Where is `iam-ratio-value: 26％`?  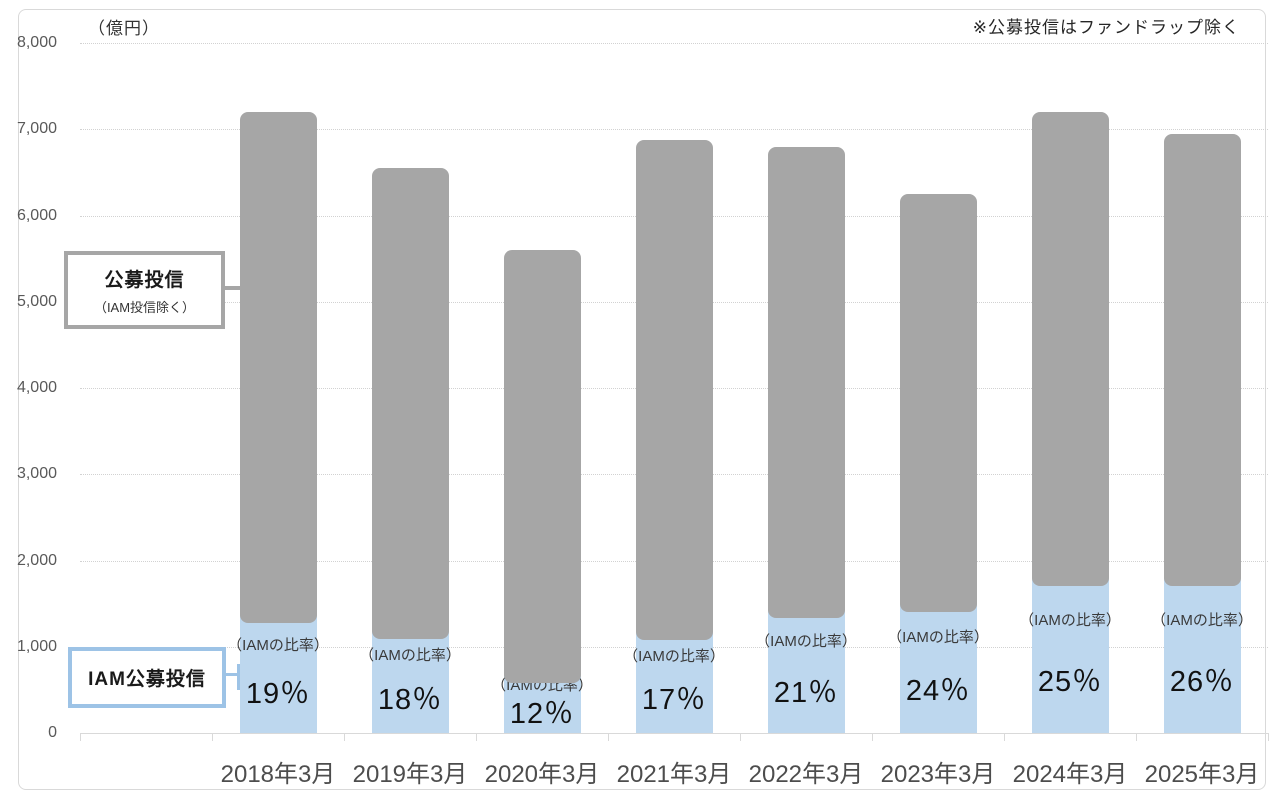
iam-ratio-value: 26％ is located at coordinates (1202, 681).